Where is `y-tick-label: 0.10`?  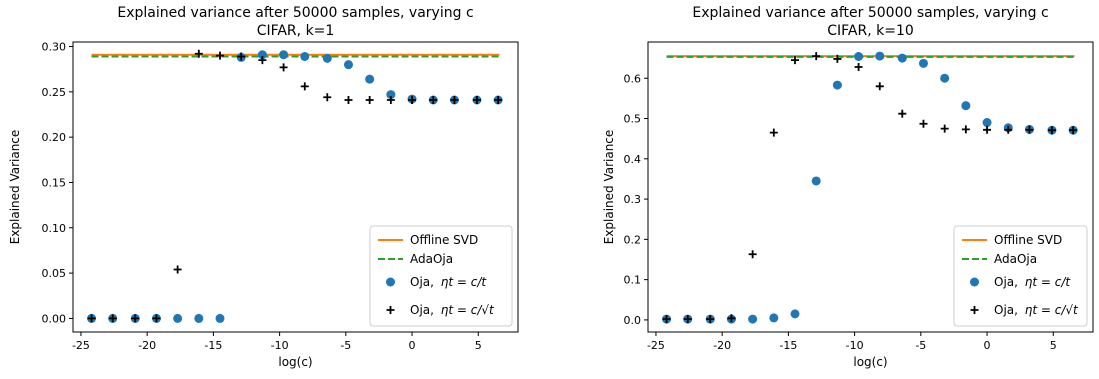
y-tick-label: 0.10 is located at coordinates (54, 228).